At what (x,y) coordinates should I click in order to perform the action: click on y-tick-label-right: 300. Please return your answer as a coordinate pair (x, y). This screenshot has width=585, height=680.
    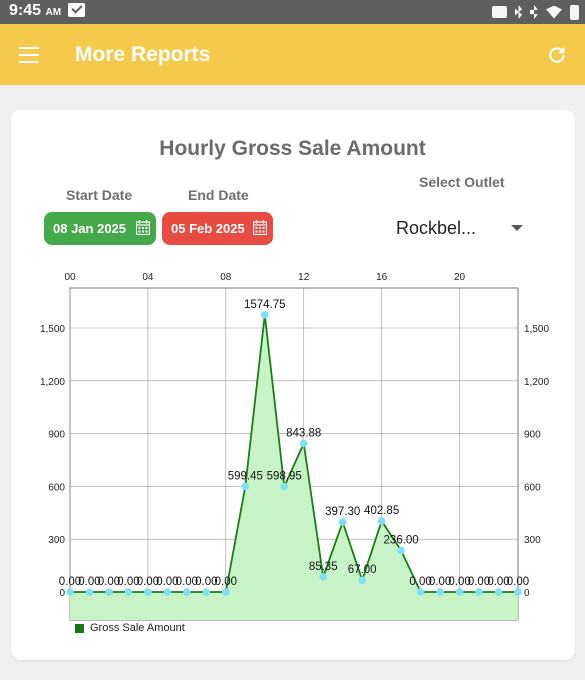
    Looking at the image, I should click on (532, 540).